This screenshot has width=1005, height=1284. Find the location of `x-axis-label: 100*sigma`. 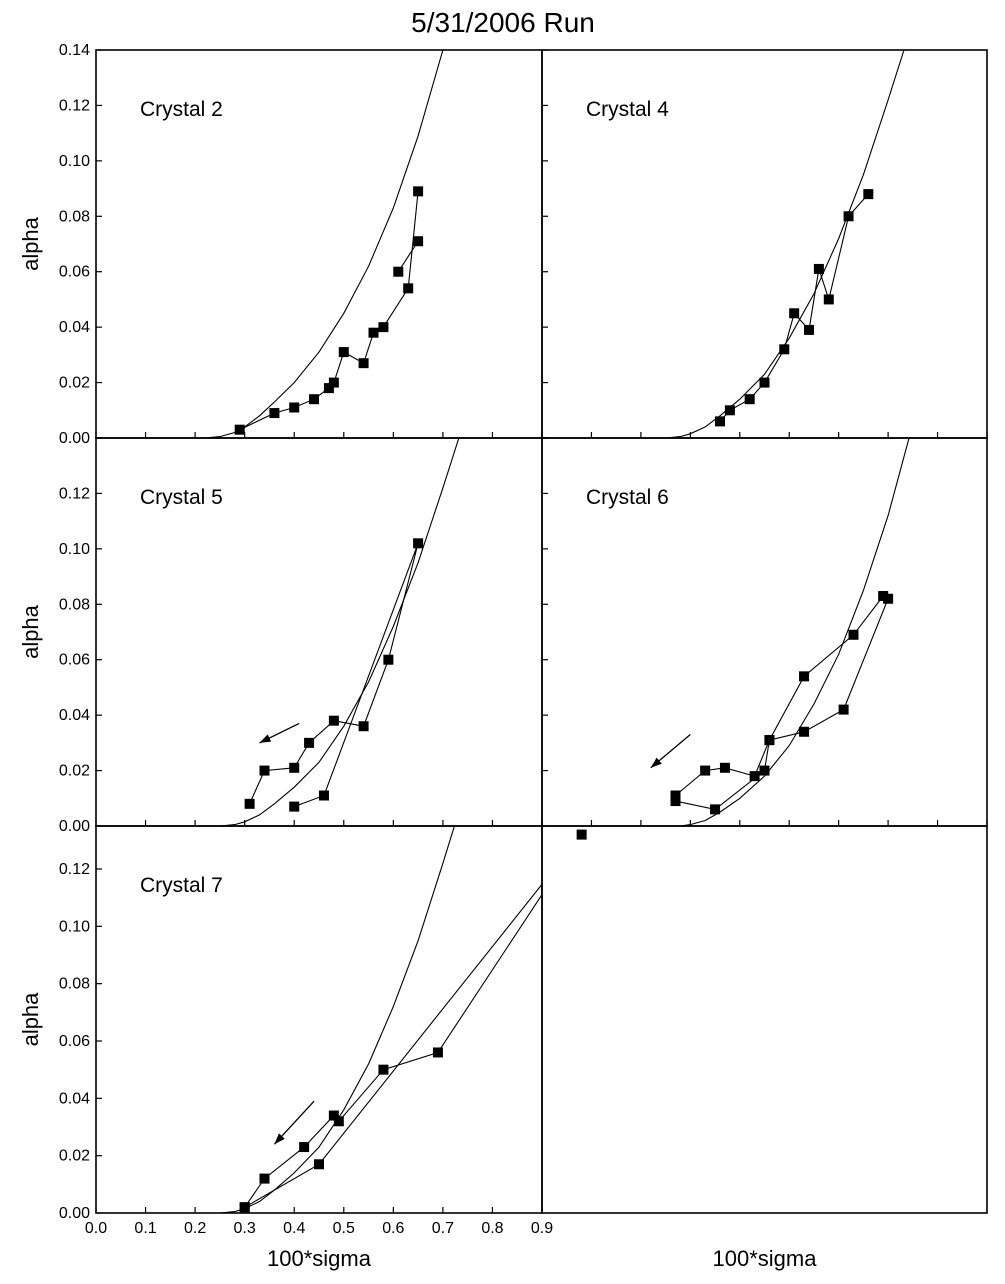

x-axis-label: 100*sigma is located at coordinates (319, 1258).